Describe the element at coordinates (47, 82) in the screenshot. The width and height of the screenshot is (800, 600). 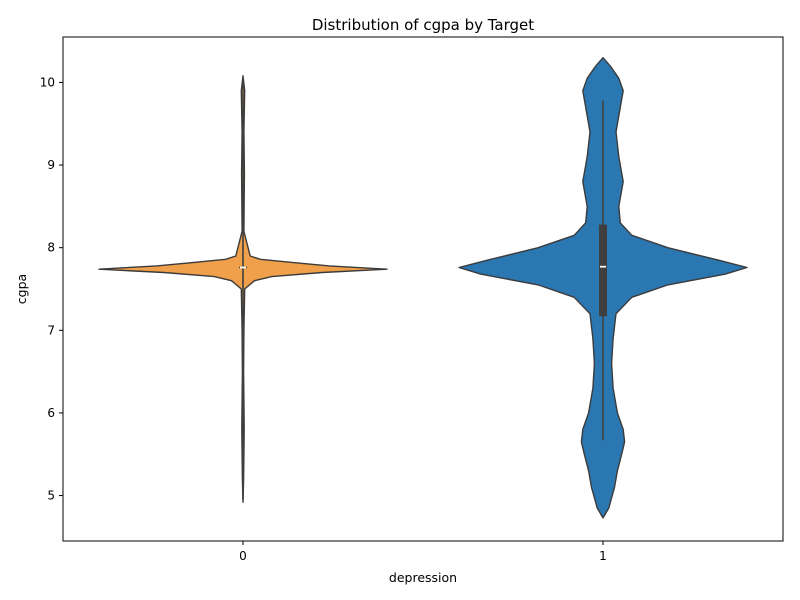
I see `y-tick-label: 10` at that location.